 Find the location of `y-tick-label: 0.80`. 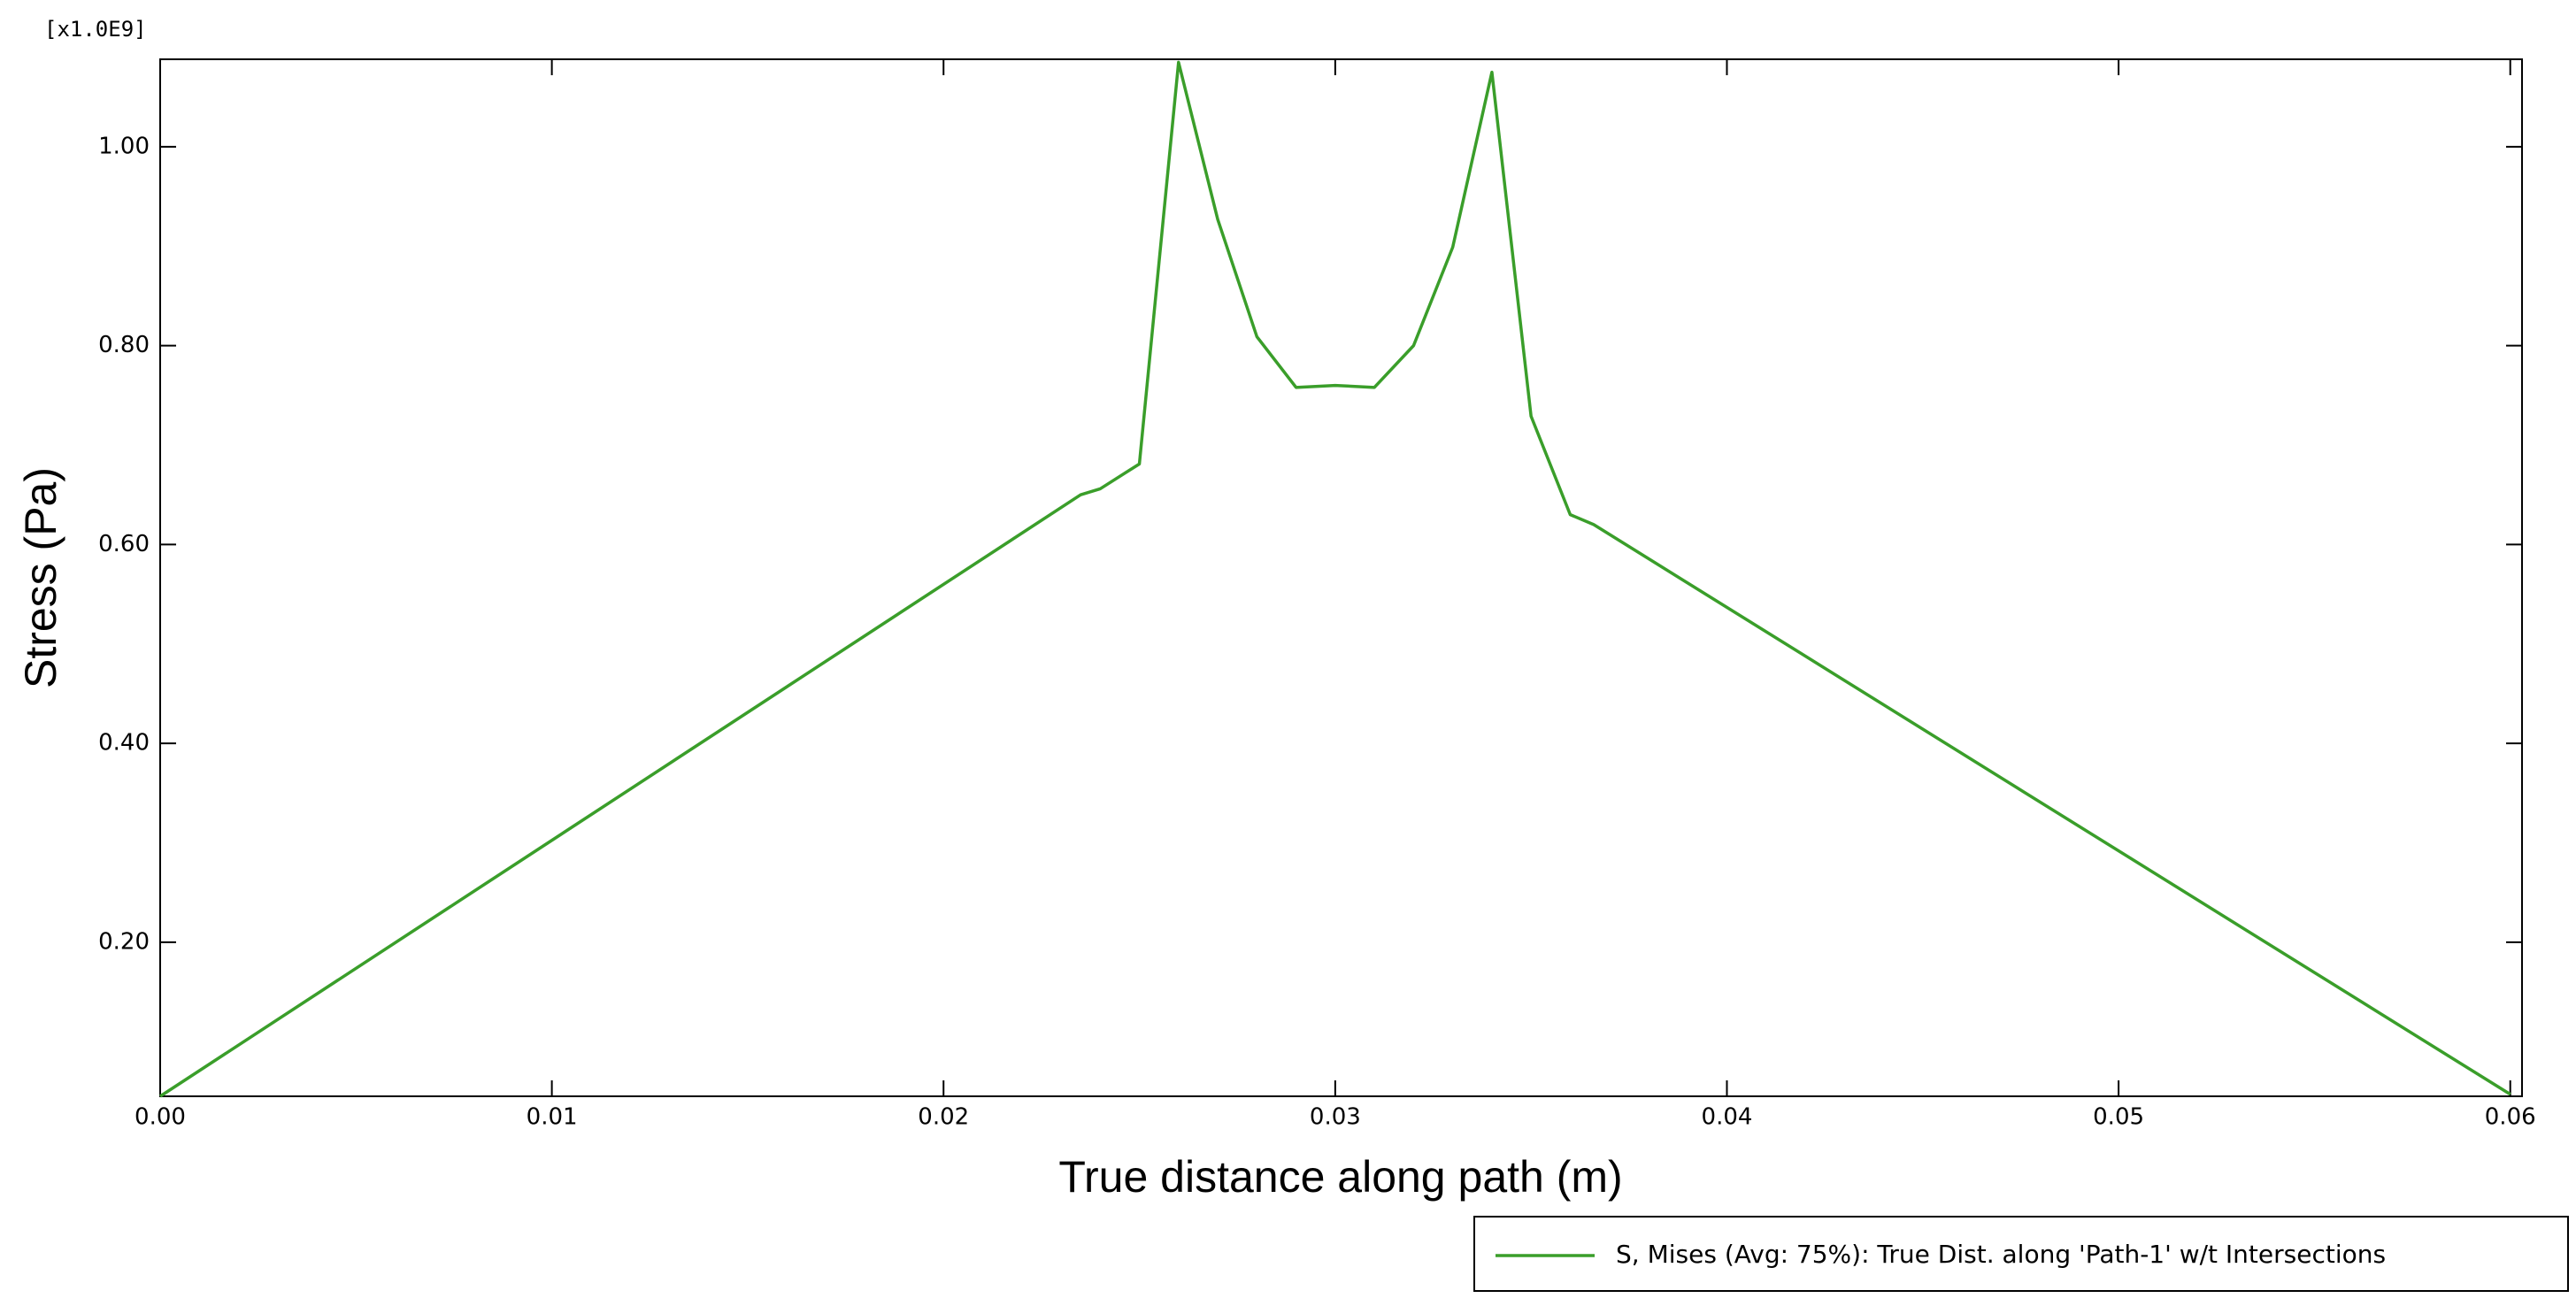

y-tick-label: 0.80 is located at coordinates (124, 345).